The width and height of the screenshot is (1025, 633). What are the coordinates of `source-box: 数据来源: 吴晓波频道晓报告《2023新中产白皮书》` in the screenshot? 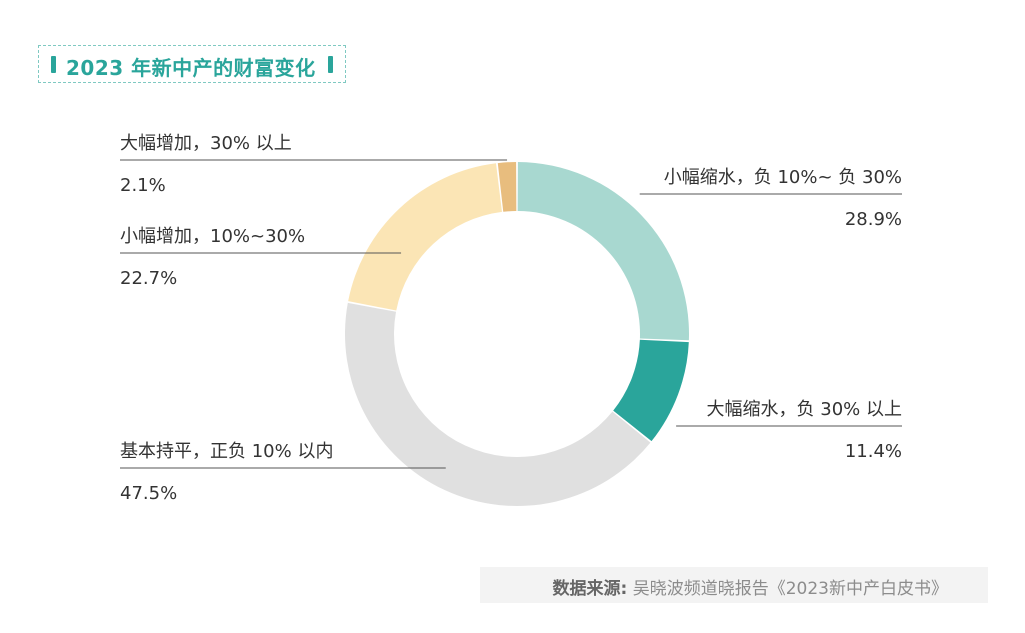 It's located at (734, 585).